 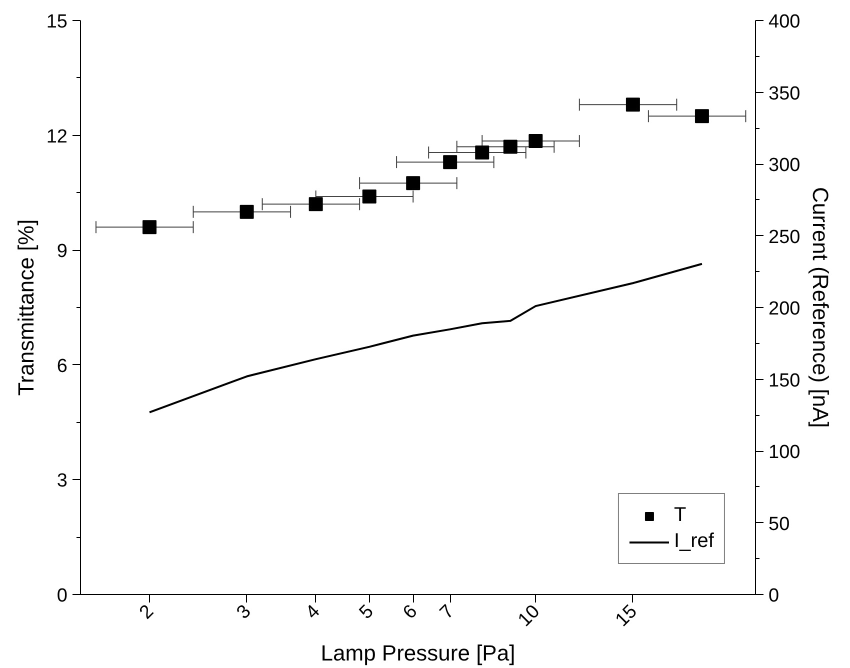 I want to click on y-tick-label: 12, so click(x=57, y=137).